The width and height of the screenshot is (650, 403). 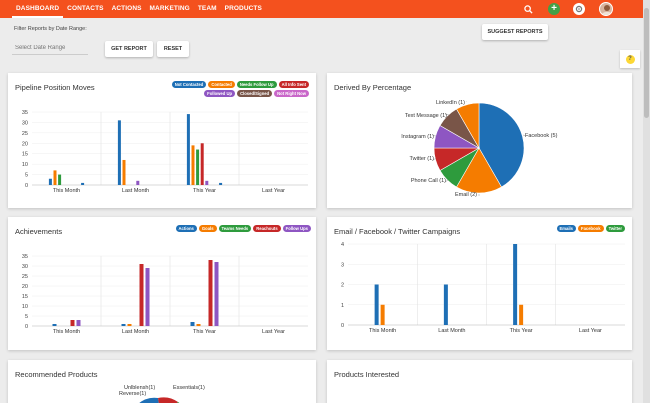 I want to click on user-avatar, so click(x=606, y=9).